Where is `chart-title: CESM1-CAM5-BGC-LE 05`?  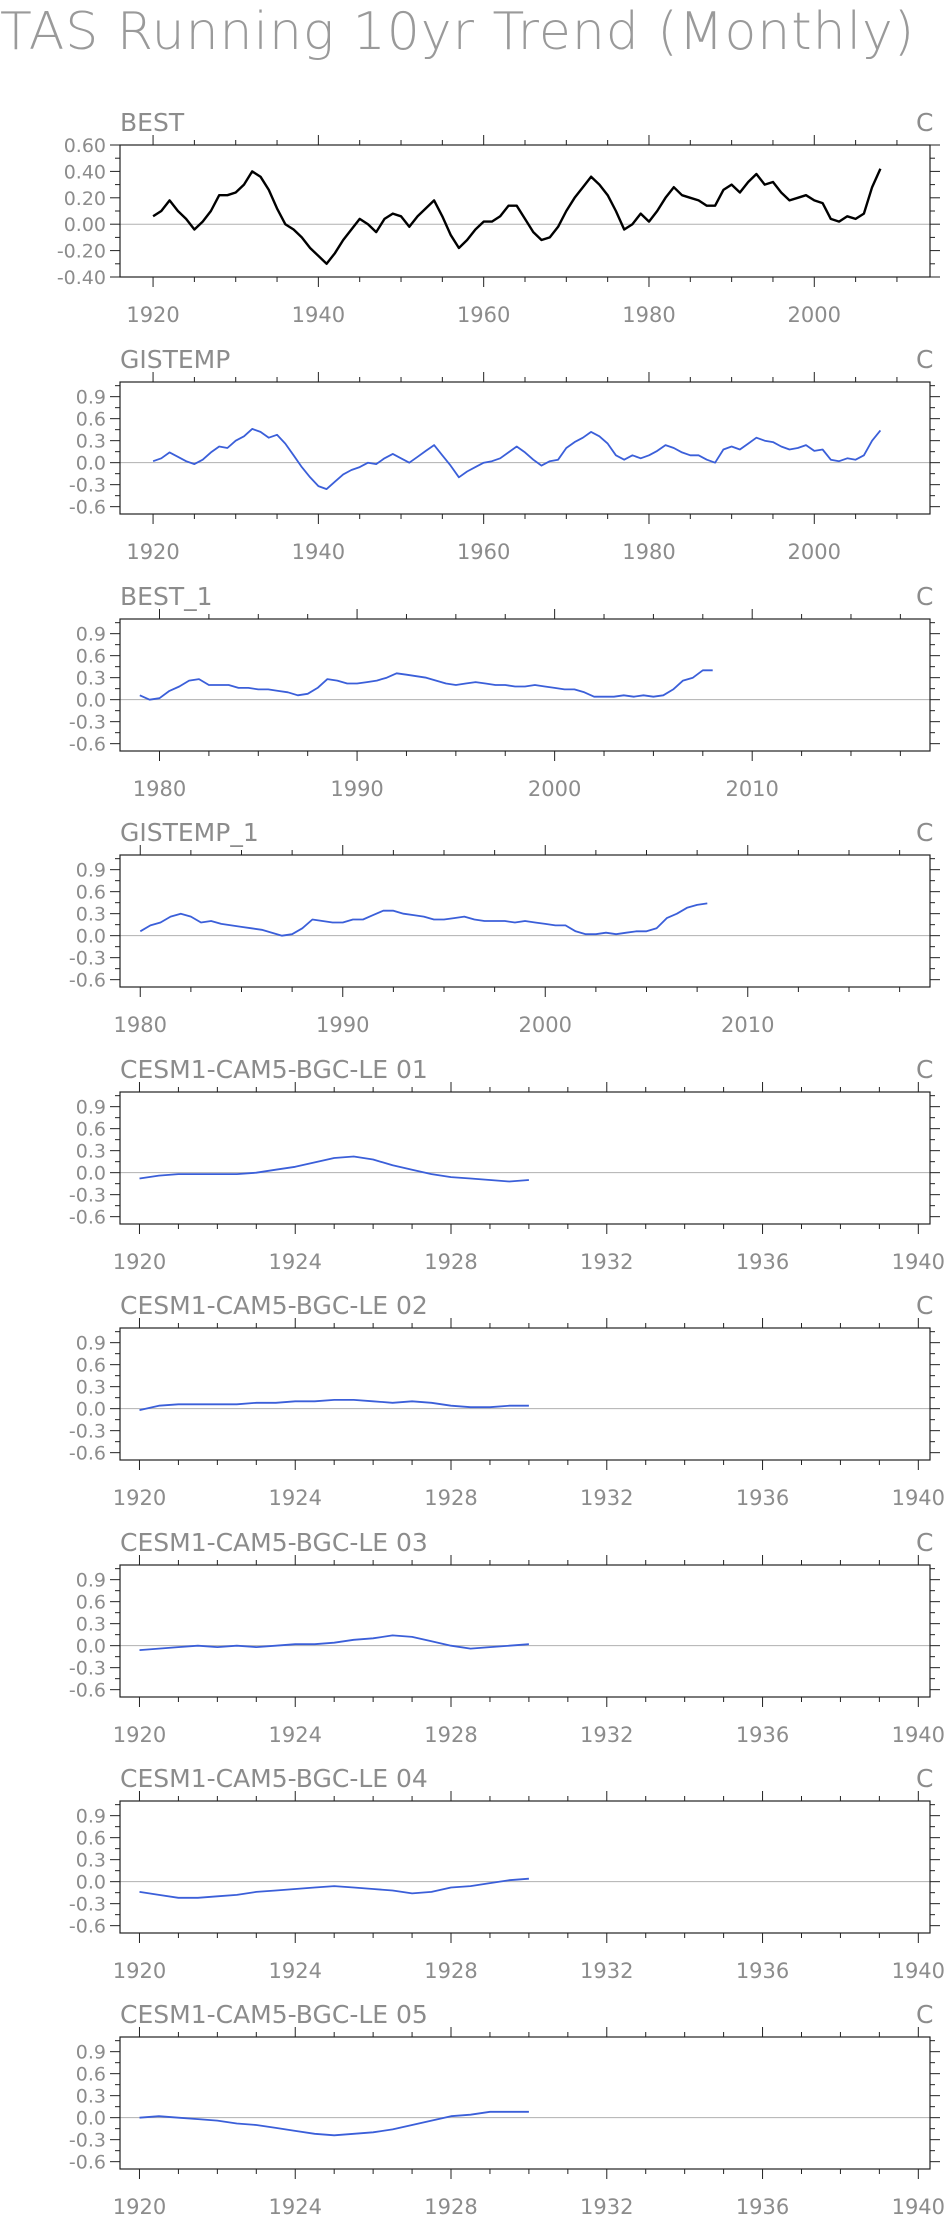
chart-title: CESM1-CAM5-BGC-LE 05 is located at coordinates (274, 2014).